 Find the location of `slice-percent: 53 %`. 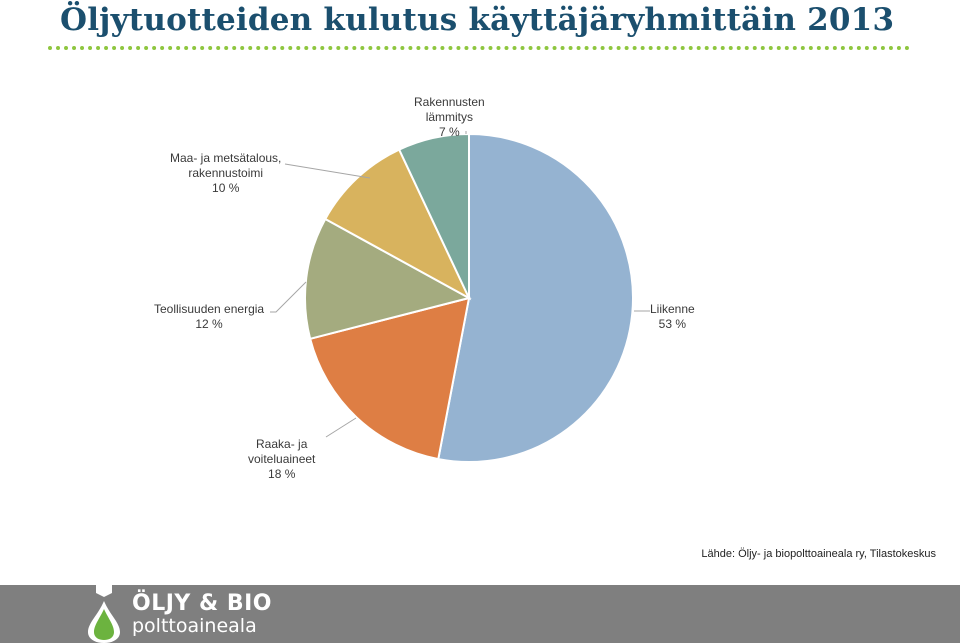

slice-percent: 53 % is located at coordinates (672, 324).